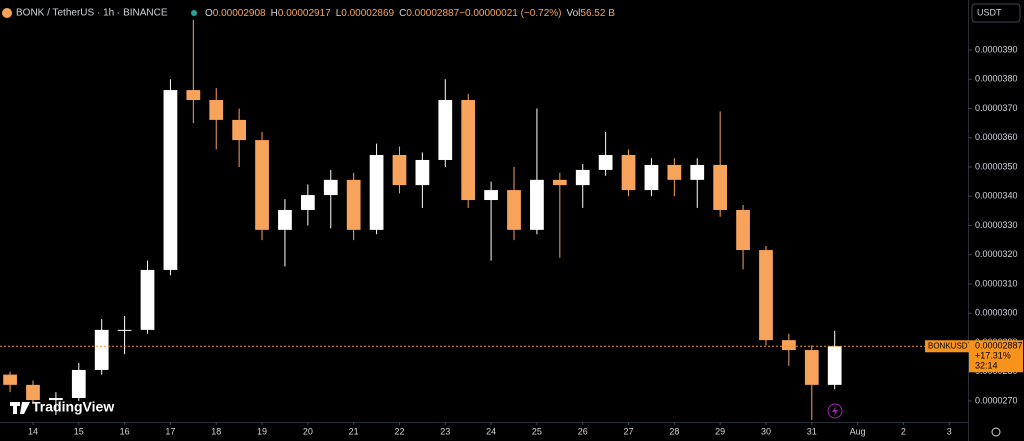 This screenshot has width=1024, height=441. Describe the element at coordinates (996, 49) in the screenshot. I see `y-tick-label: 0.0000390` at that location.